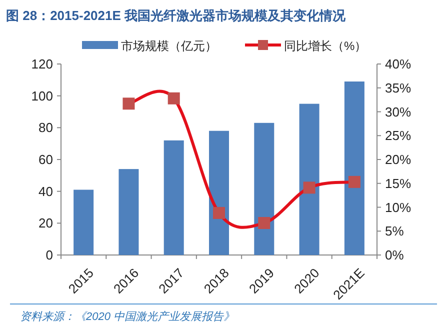 This screenshot has height=331, width=447. What do you see at coordinates (398, 64) in the screenshot?
I see `y2-tick-label: 40%` at bounding box center [398, 64].